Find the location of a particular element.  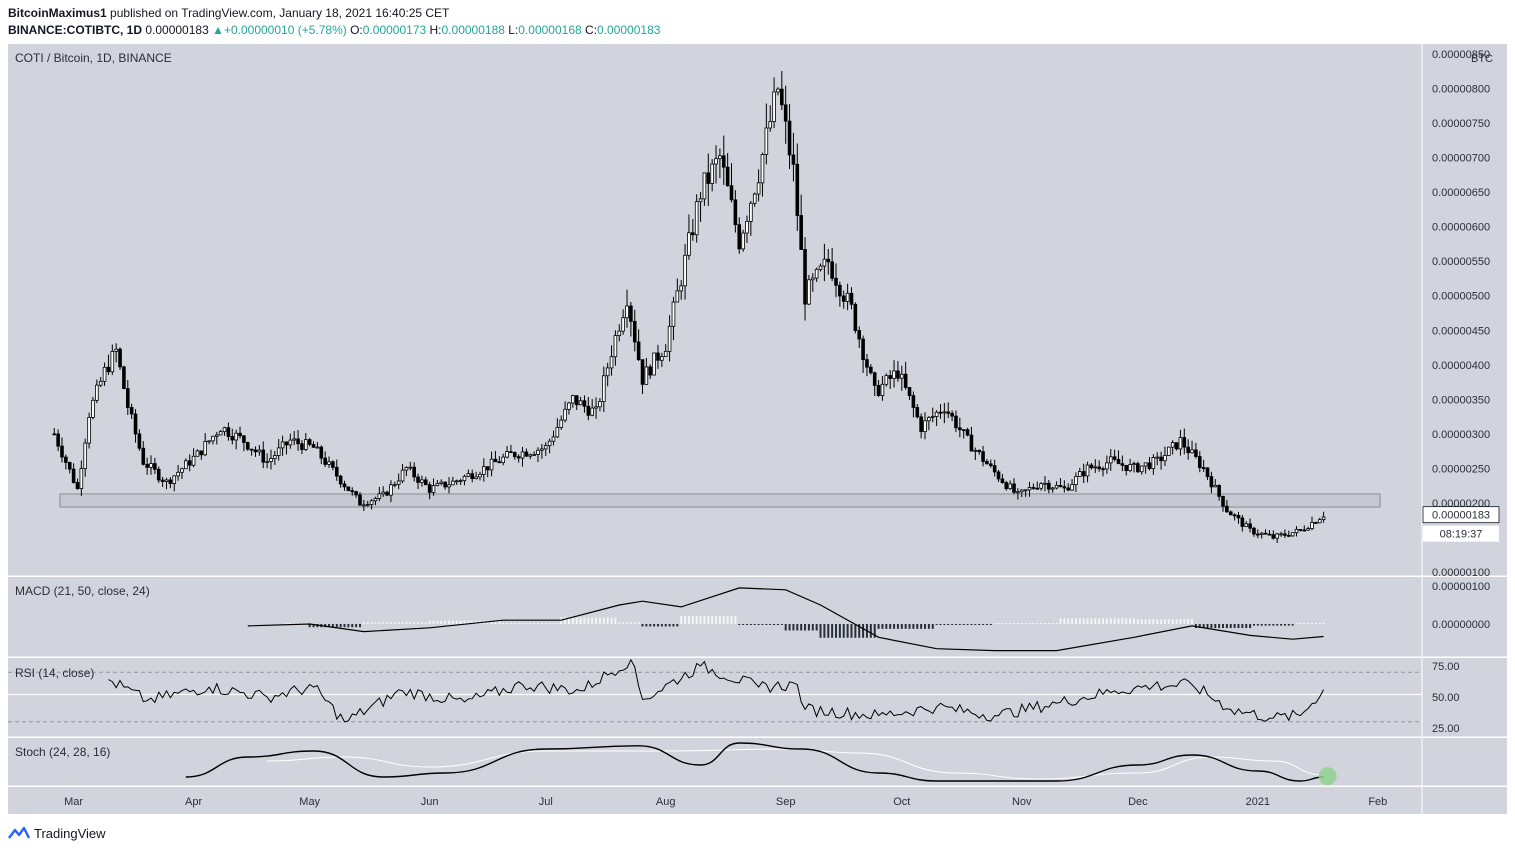

pane-stoch-bg is located at coordinates (715, 762).